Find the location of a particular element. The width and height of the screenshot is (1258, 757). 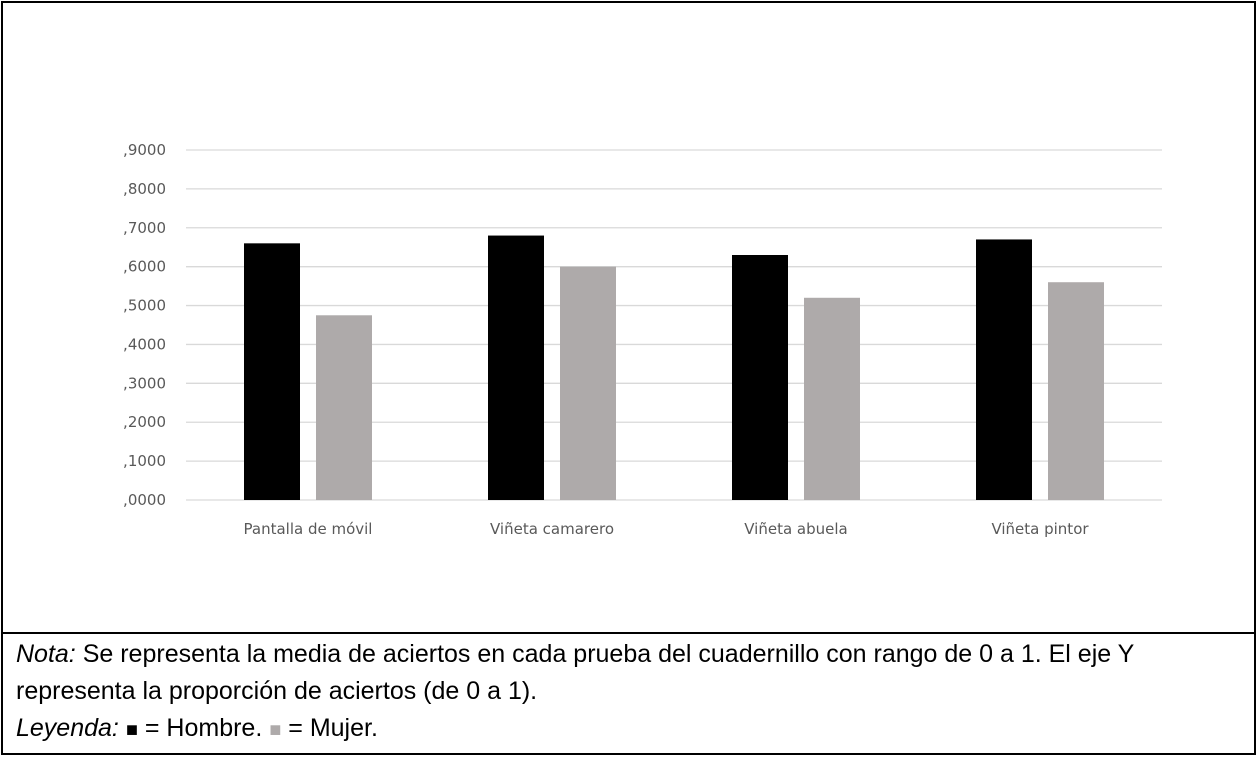

legend-grey-text: = Mujer. is located at coordinates (329, 728).